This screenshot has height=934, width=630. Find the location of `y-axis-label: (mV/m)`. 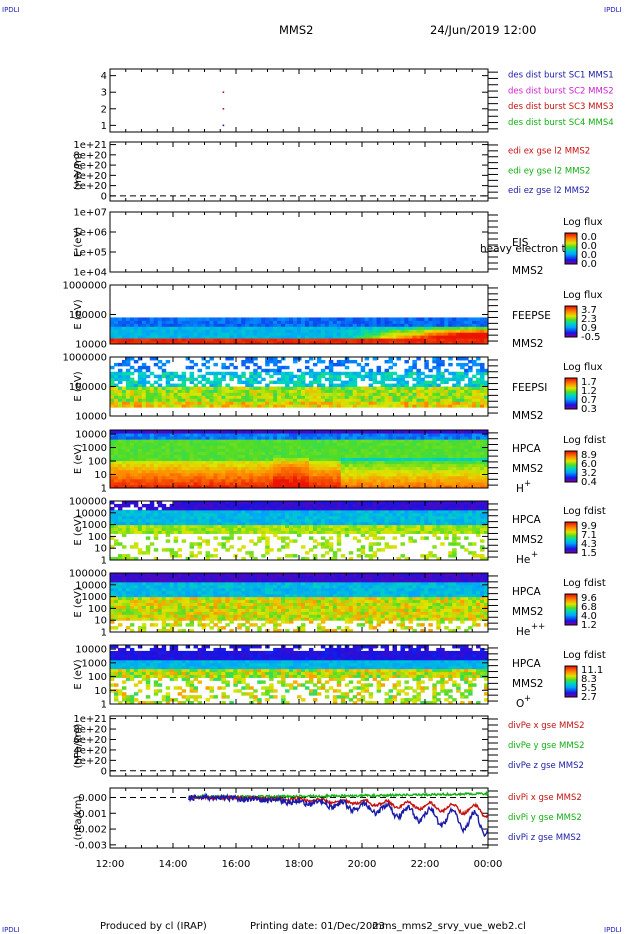

y-axis-label: (mV/m) is located at coordinates (78, 172).